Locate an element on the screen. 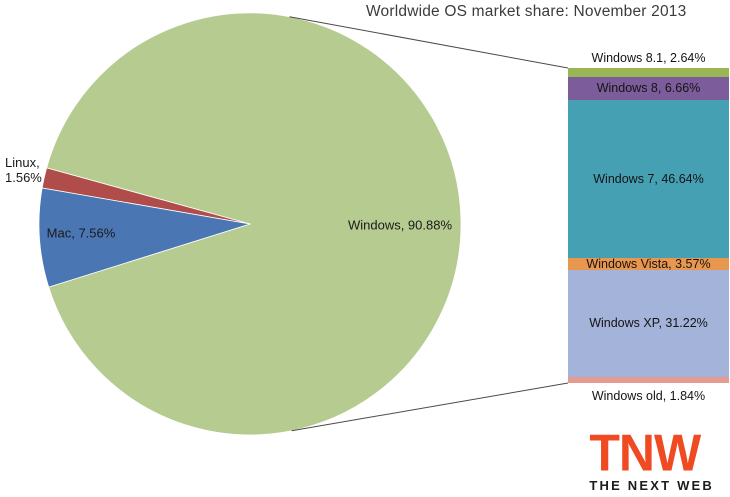  connector-line-top is located at coordinates (429, 42).